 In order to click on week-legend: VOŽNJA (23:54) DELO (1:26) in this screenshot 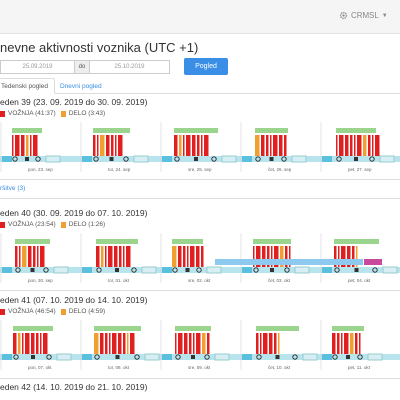, I will do `click(52, 224)`.